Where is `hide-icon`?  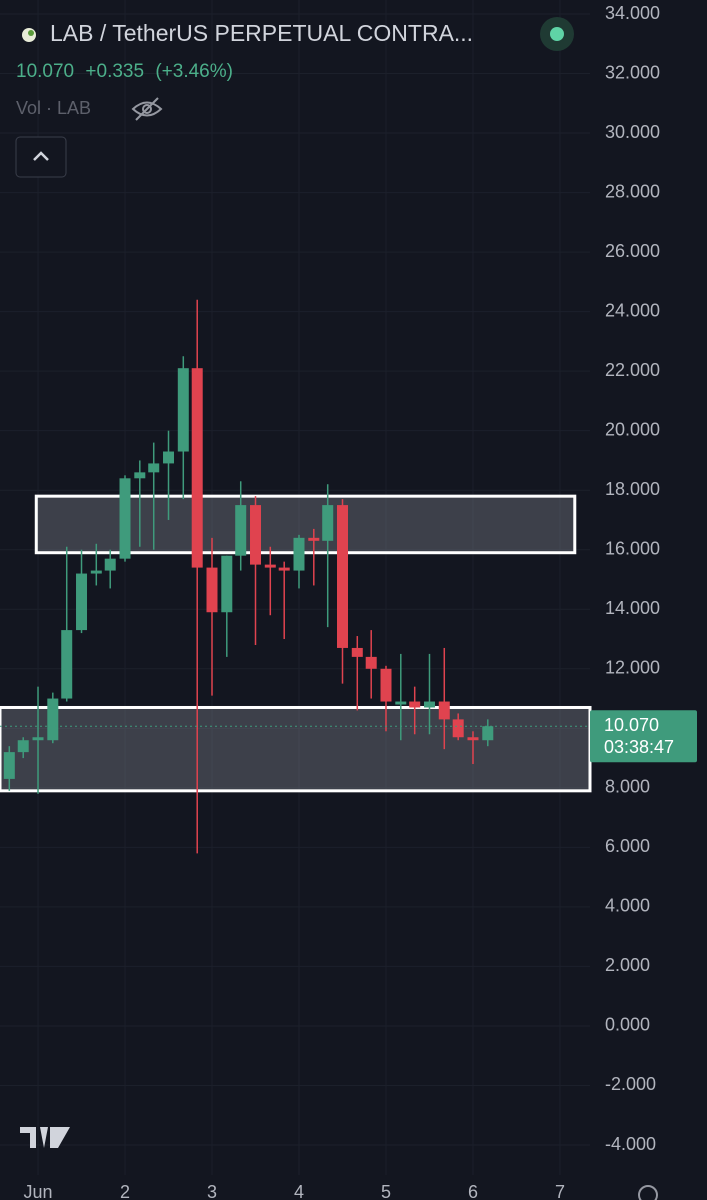
hide-icon is located at coordinates (147, 109).